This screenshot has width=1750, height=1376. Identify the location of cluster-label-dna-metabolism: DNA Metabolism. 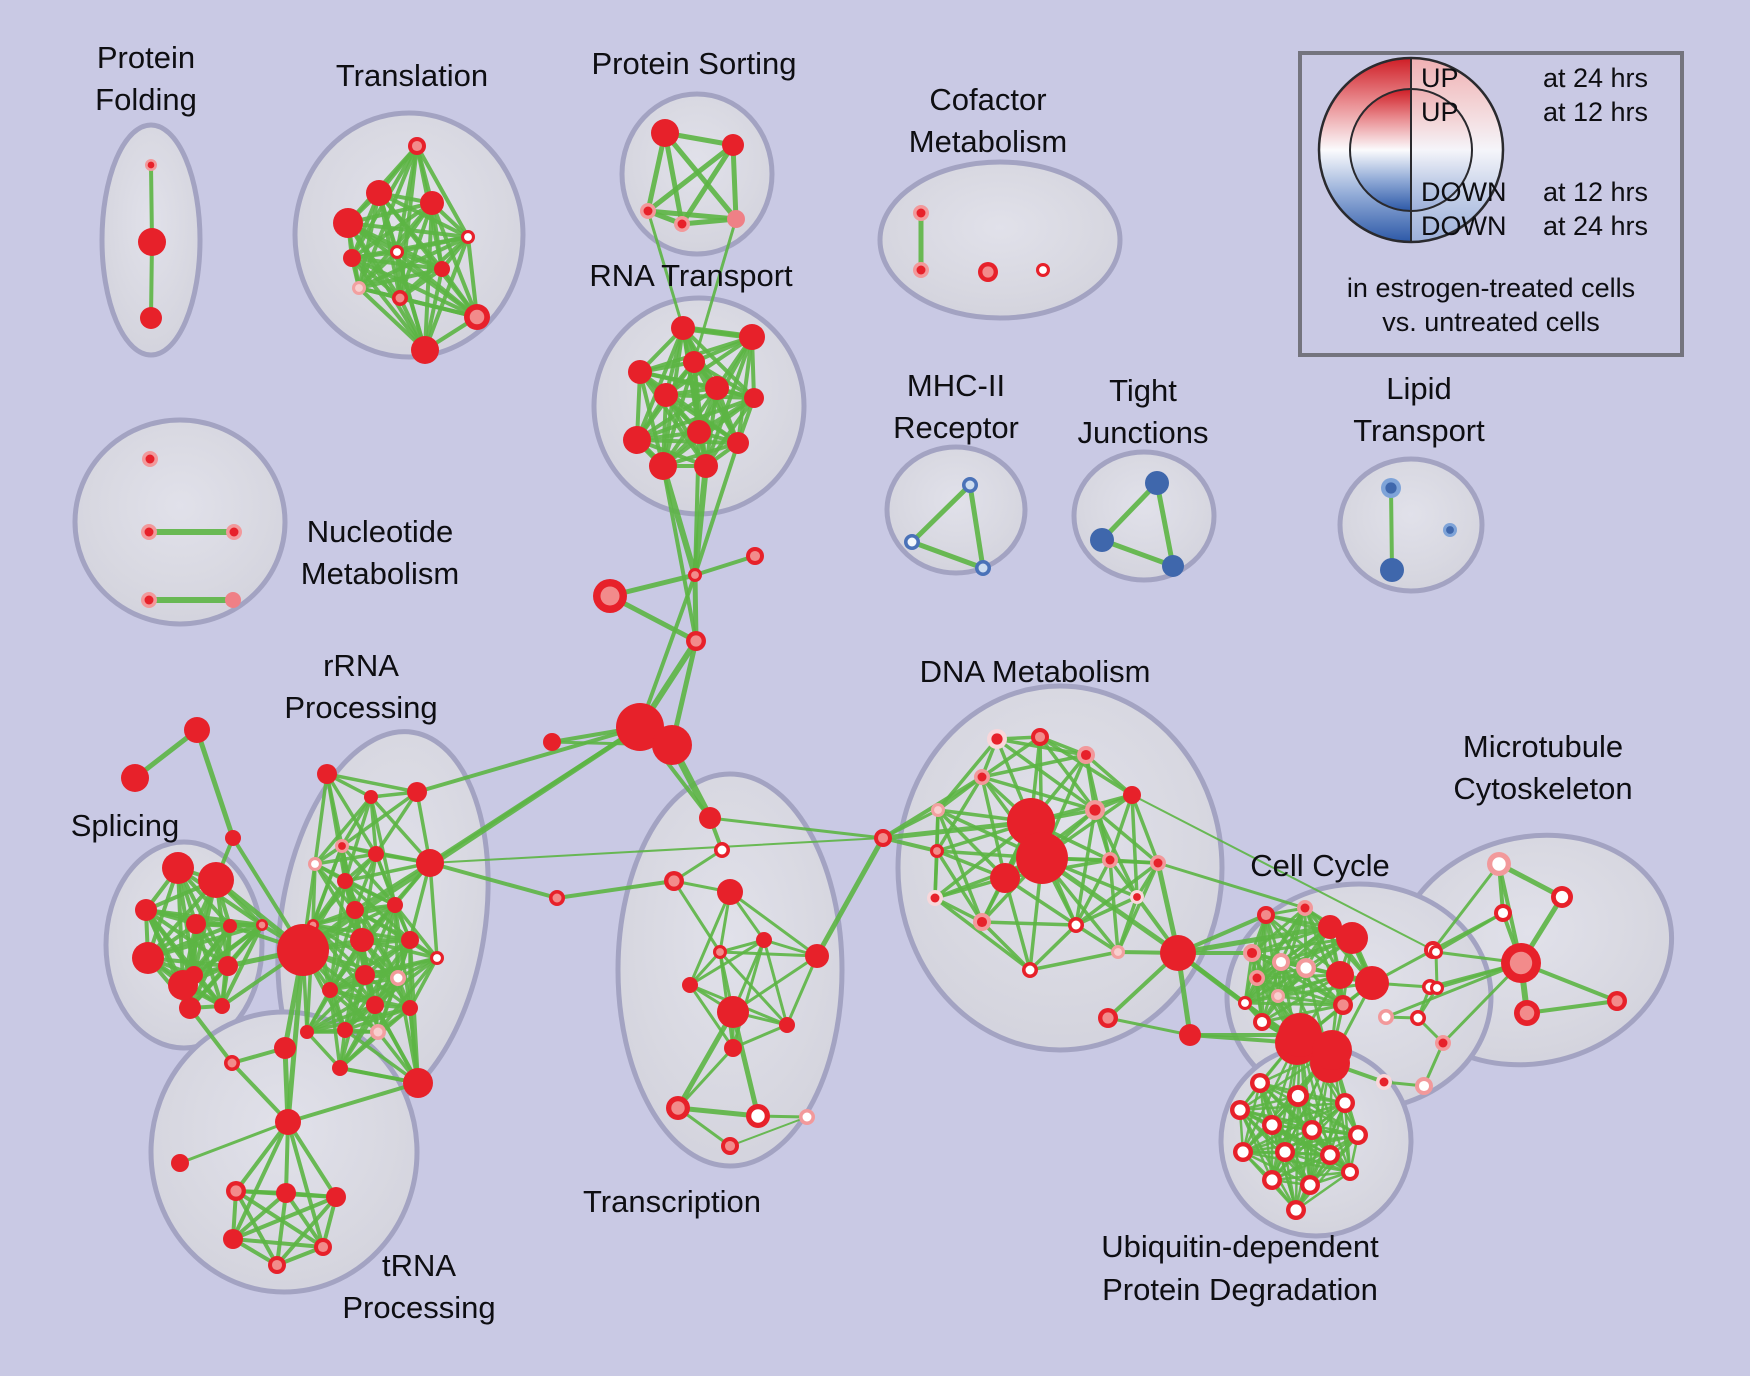
(1035, 671).